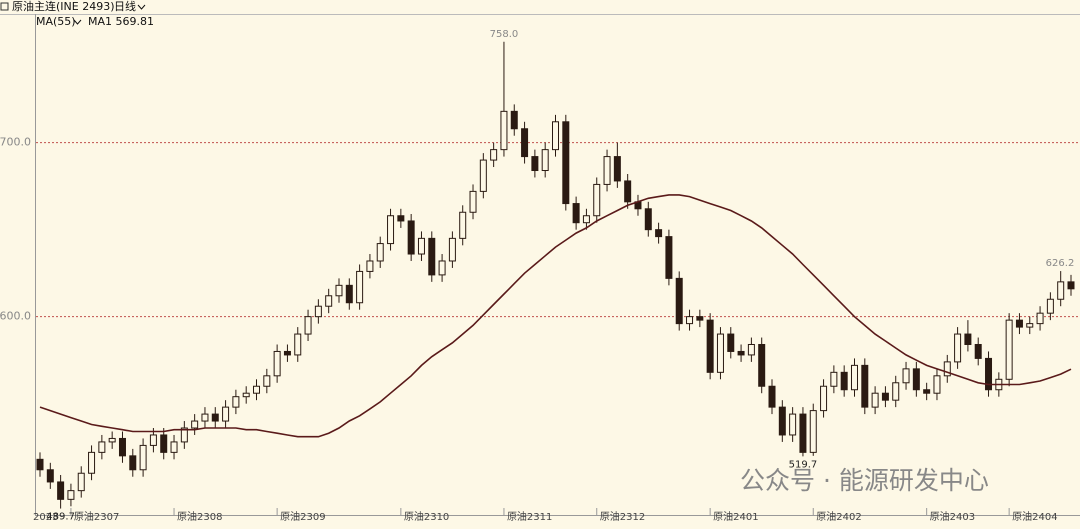  What do you see at coordinates (56, 21) in the screenshot?
I see `indicator-label: MA(55)` at bounding box center [56, 21].